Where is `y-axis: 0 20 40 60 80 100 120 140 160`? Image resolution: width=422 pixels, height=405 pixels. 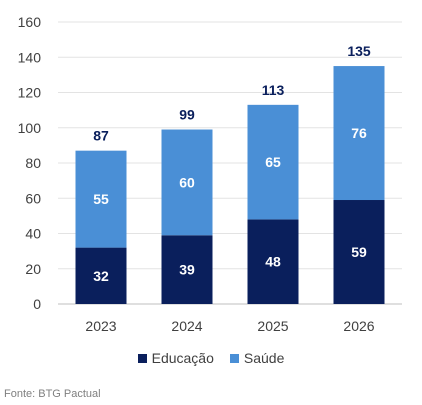 y-axis: 0 20 40 60 80 100 120 140 160 is located at coordinates (30, 163).